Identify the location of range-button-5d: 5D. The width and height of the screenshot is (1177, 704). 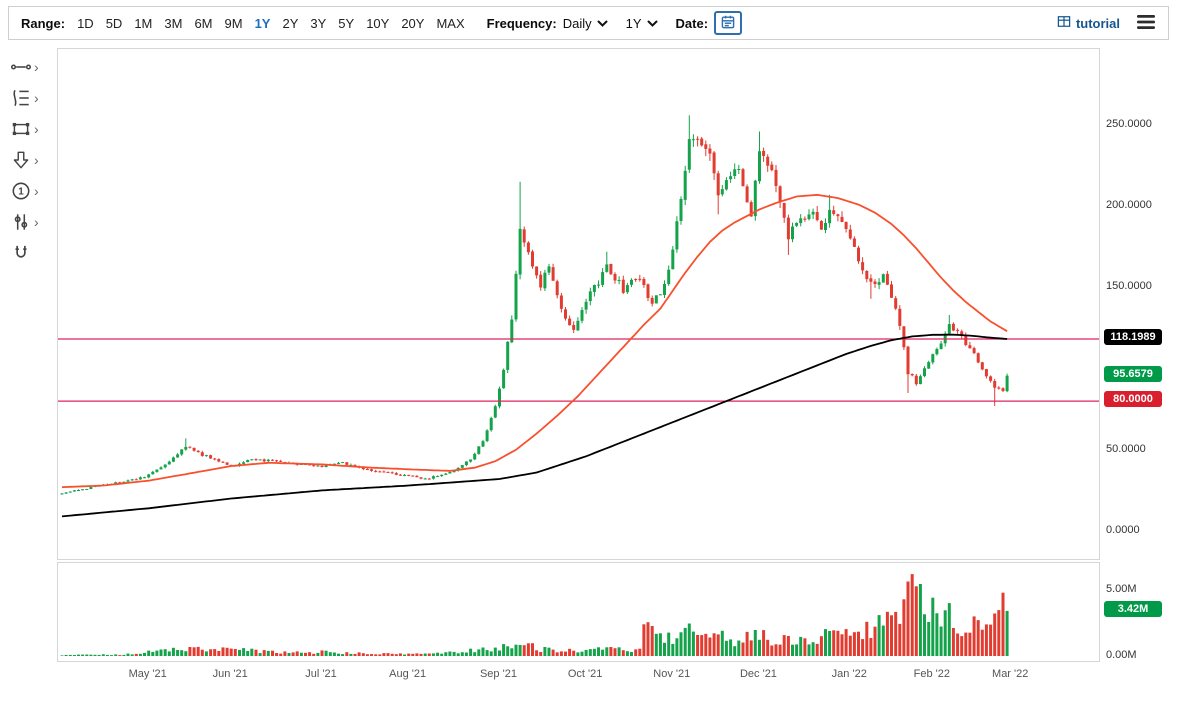
(114, 23).